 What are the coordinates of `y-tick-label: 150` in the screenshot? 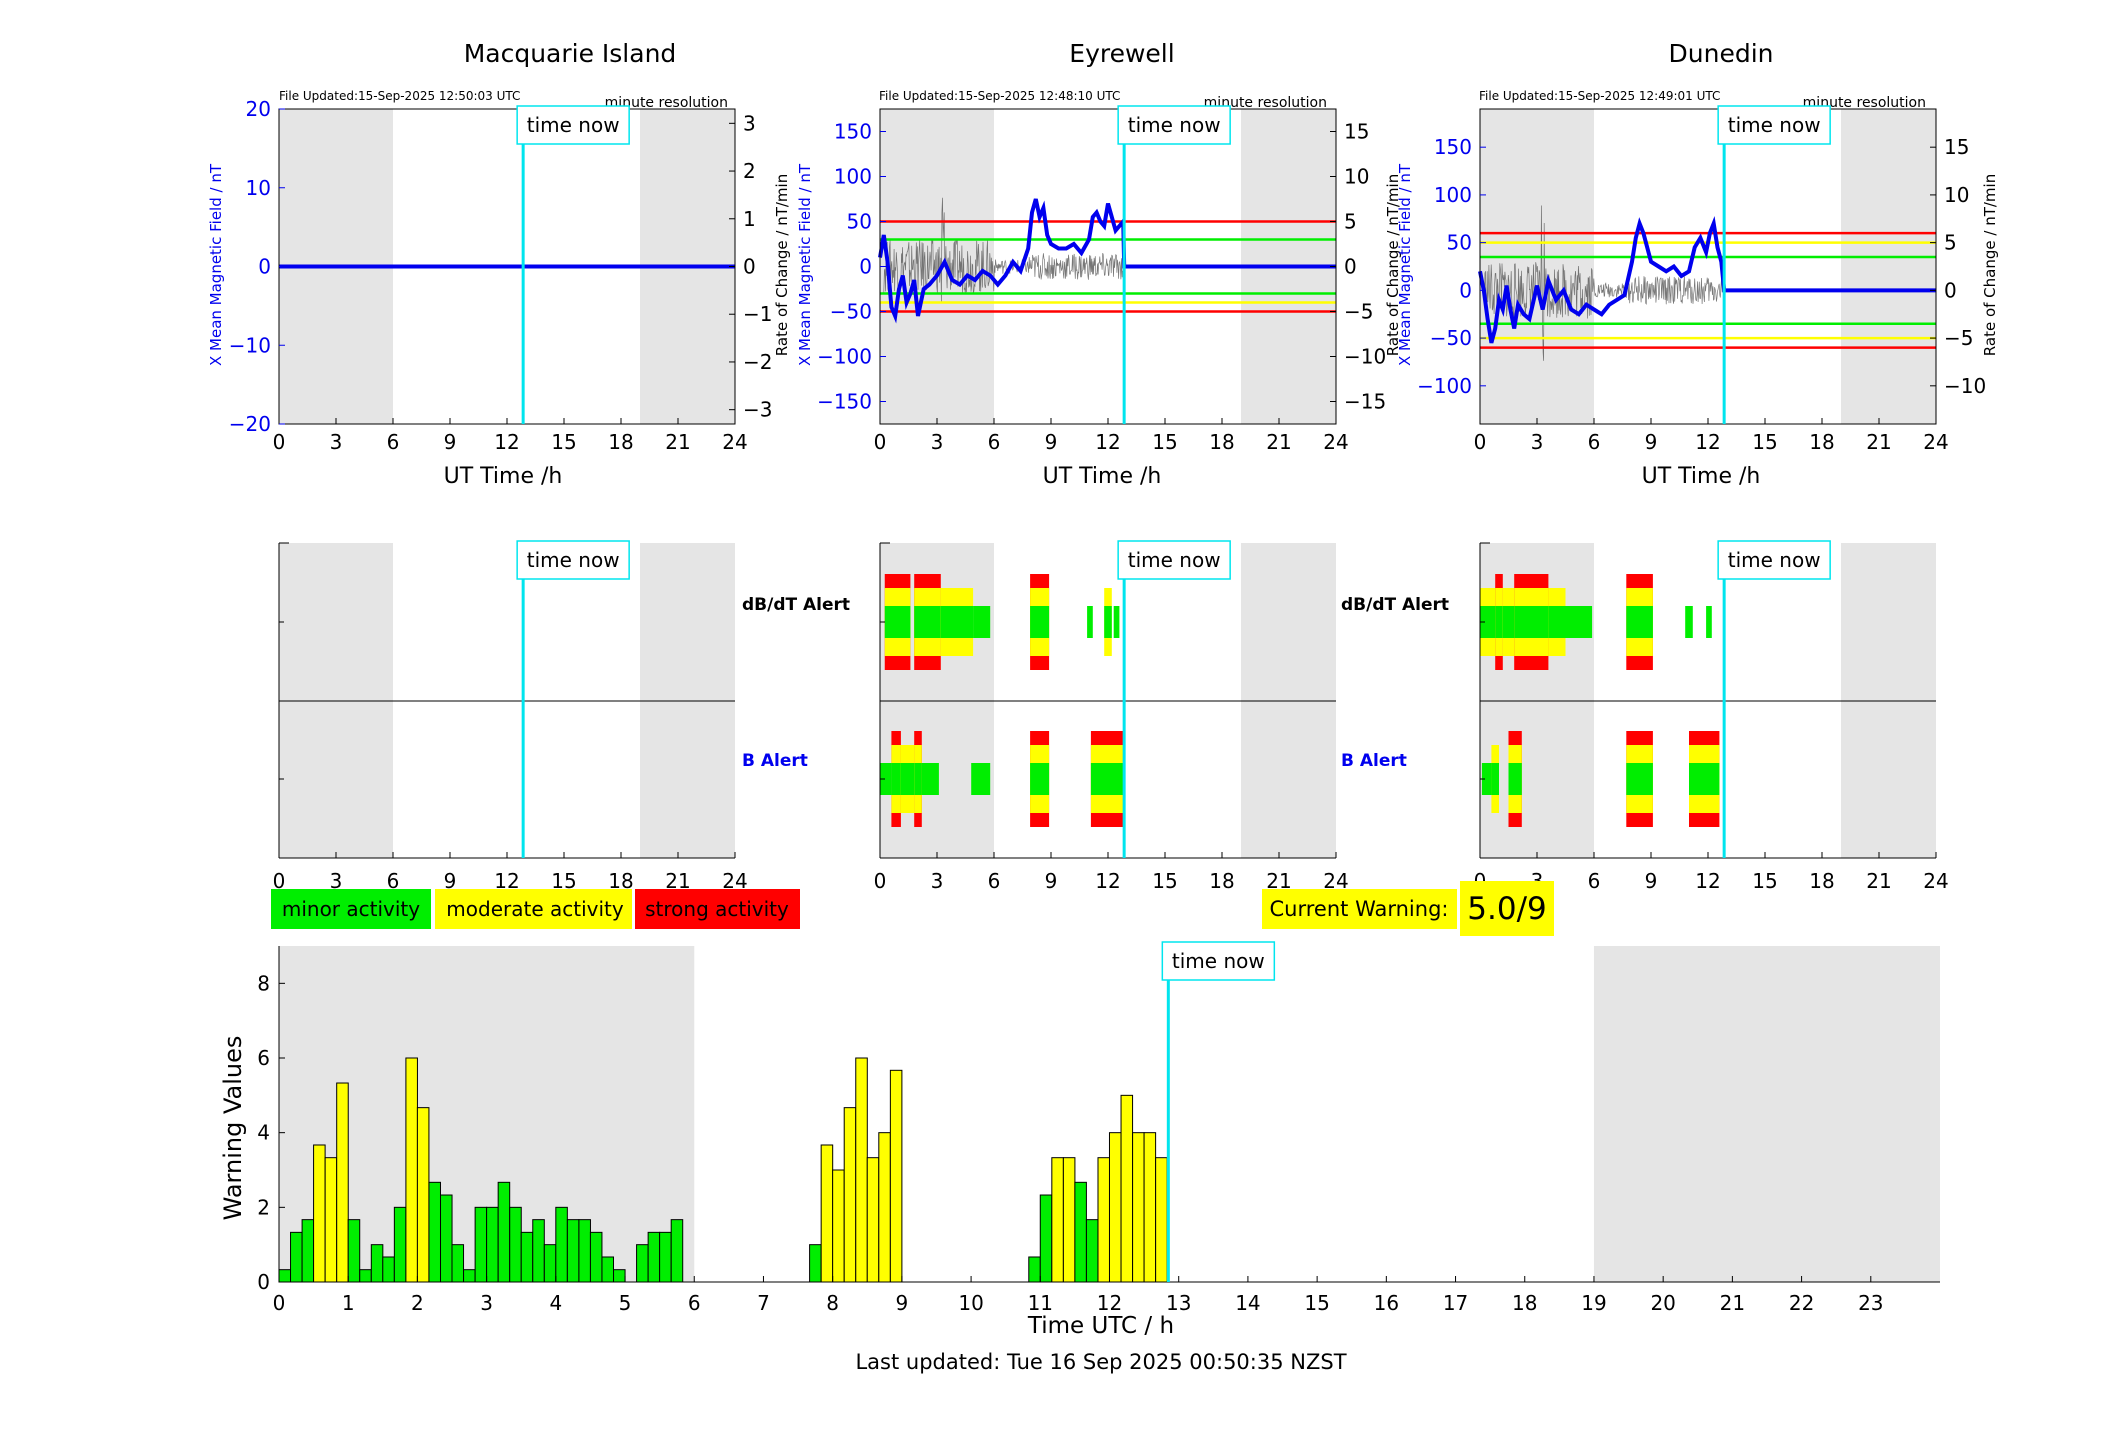 It's located at (1453, 147).